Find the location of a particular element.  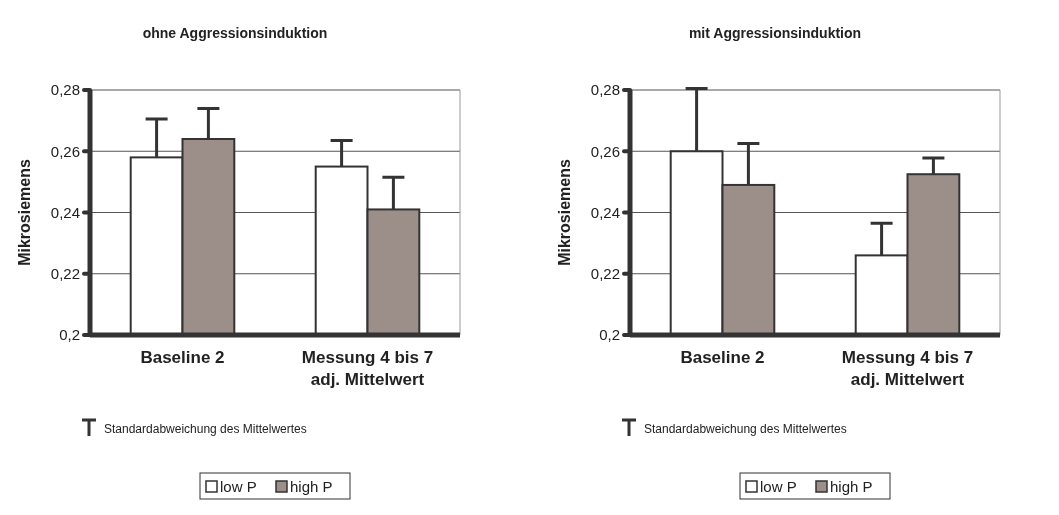

chart-title: mit Aggressionsinduktion is located at coordinates (775, 33).